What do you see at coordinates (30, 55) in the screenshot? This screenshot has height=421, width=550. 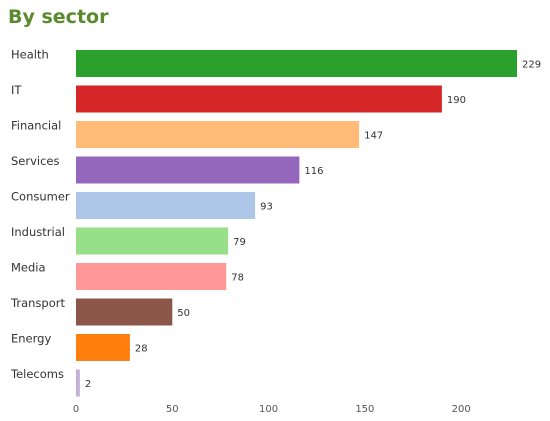 I see `category-label: Health` at bounding box center [30, 55].